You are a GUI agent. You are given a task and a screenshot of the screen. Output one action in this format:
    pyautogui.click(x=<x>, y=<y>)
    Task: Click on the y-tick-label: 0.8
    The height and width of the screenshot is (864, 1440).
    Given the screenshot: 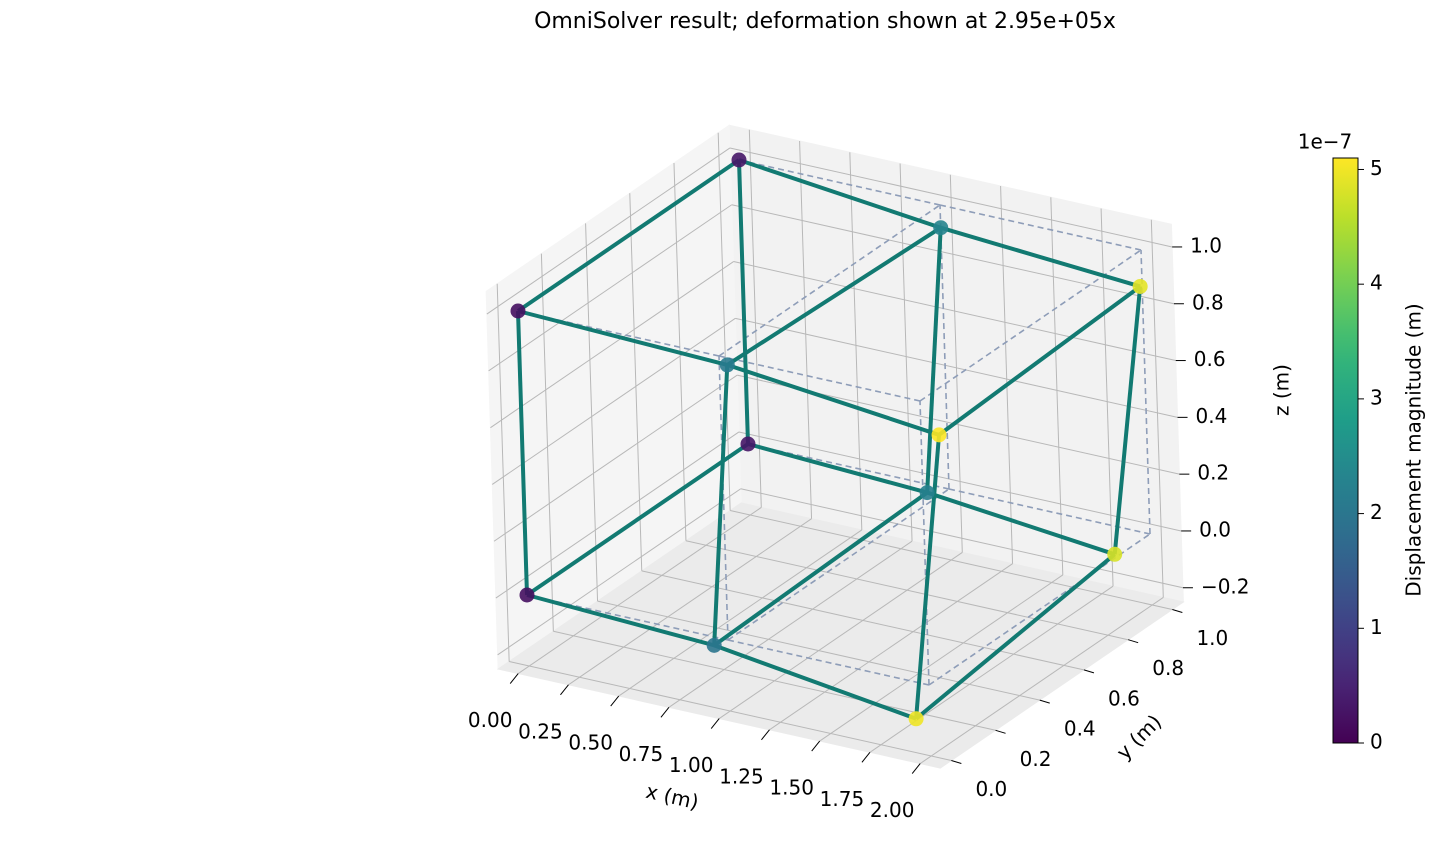 What is the action you would take?
    pyautogui.click(x=1168, y=668)
    